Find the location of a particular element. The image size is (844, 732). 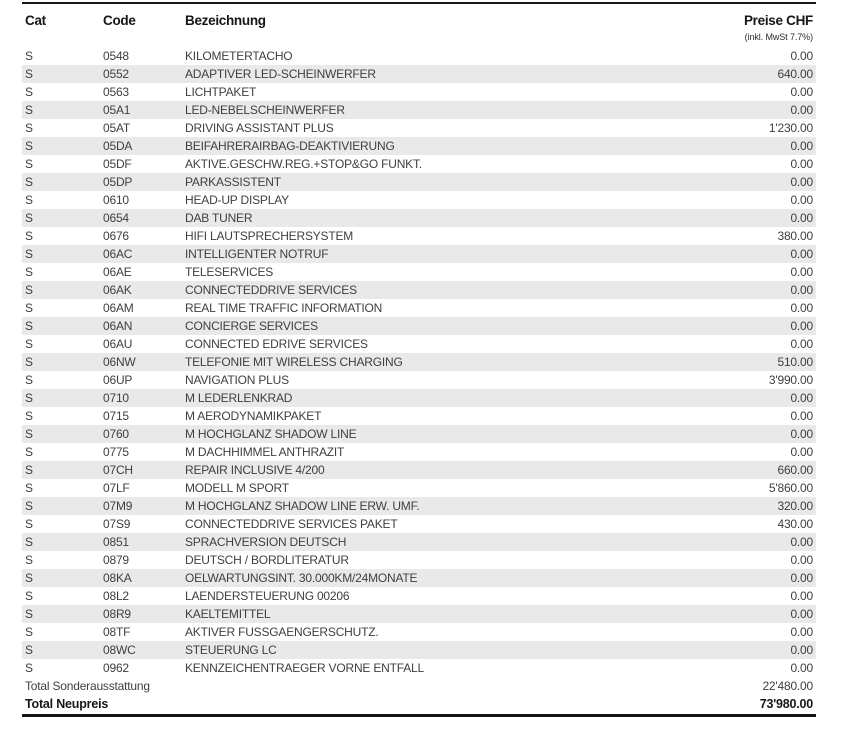

row-code: 0563 is located at coordinates (116, 92).